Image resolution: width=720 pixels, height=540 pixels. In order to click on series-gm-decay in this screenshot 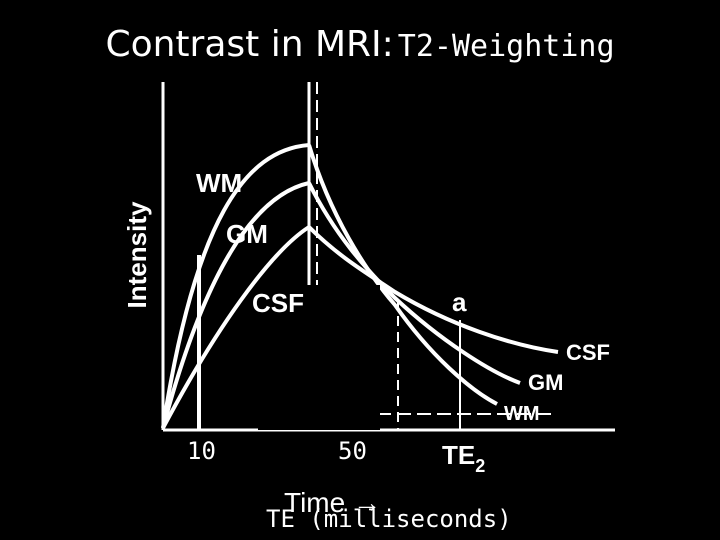, I will do `click(414, 283)`.